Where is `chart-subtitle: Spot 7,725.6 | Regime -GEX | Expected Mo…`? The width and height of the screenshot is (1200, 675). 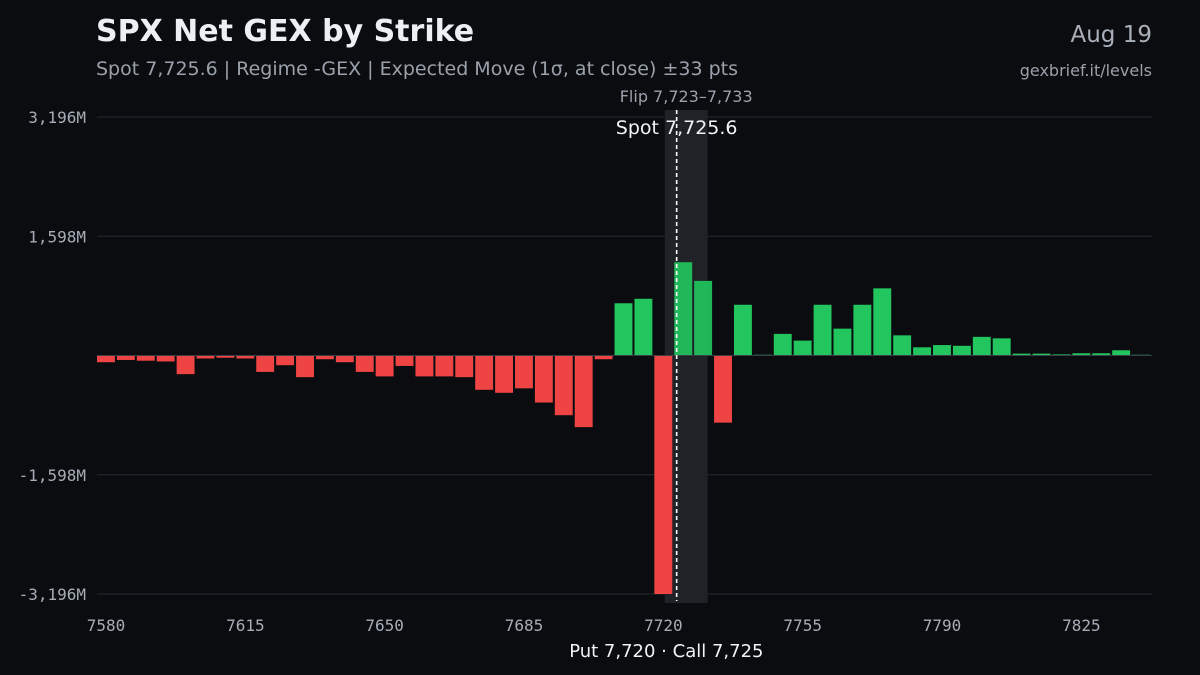
chart-subtitle: Spot 7,725.6 | Regime -GEX | Expected Mo… is located at coordinates (417, 69).